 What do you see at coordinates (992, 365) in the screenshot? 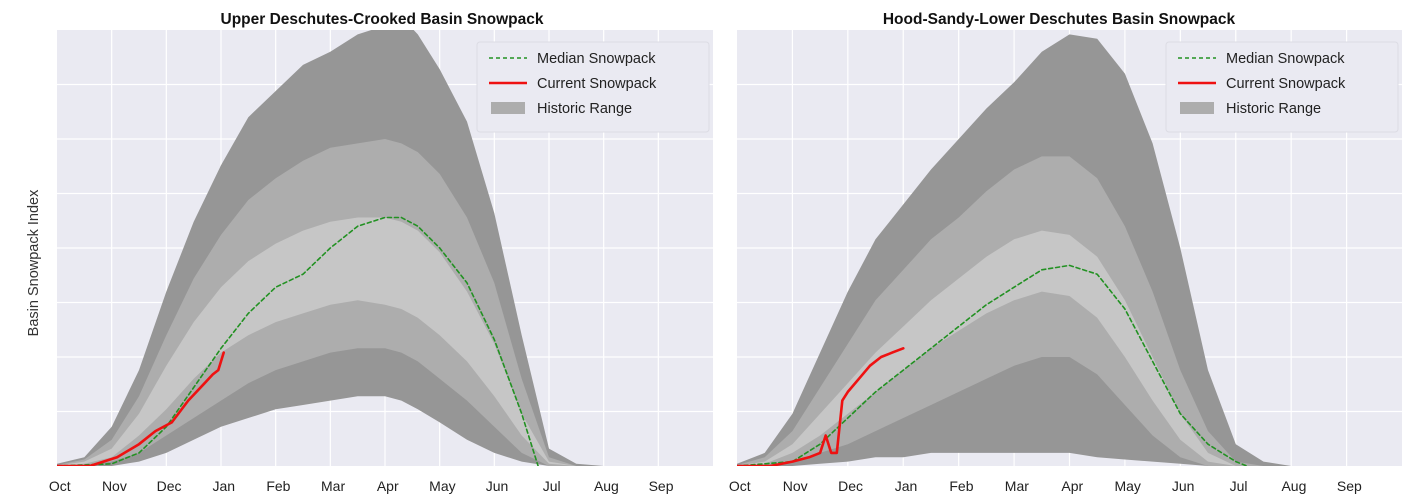
I see `median-snowpack-line` at bounding box center [992, 365].